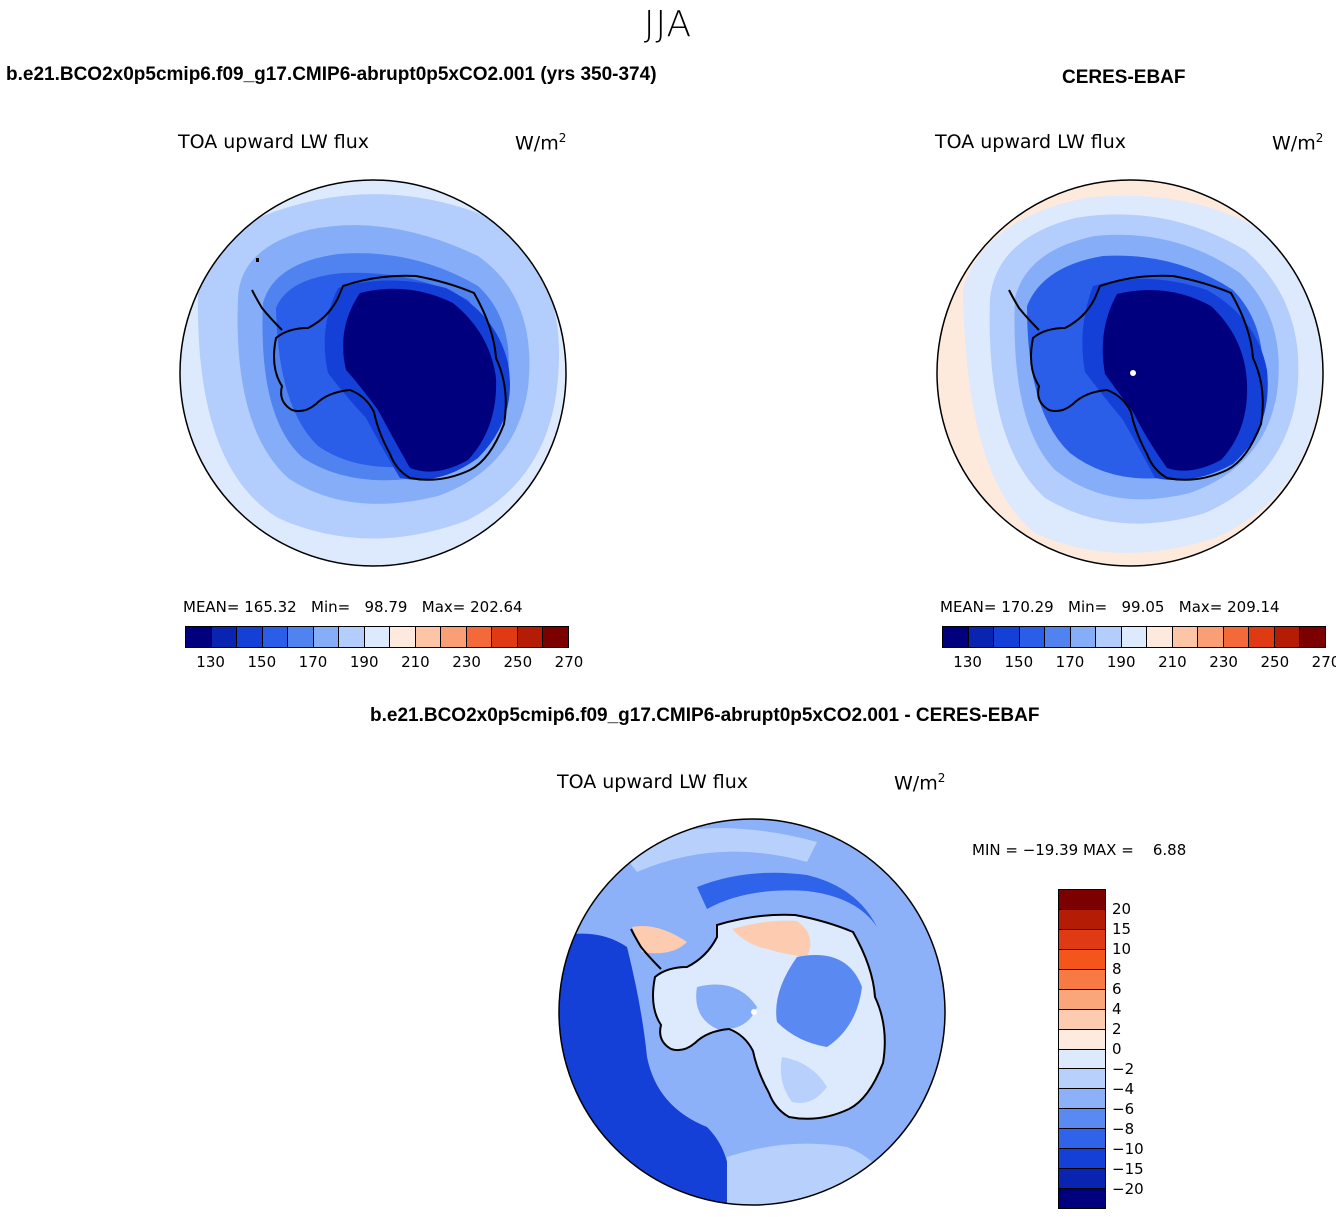 The width and height of the screenshot is (1336, 1217). Describe the element at coordinates (1128, 1149) in the screenshot. I see `diff-colorbar-tick-label: −10` at that location.